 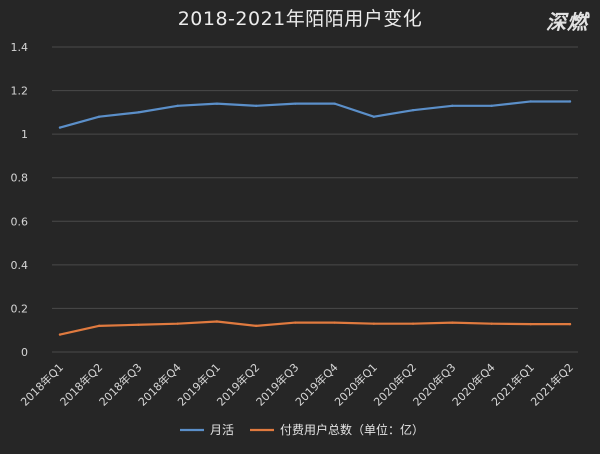 What do you see at coordinates (24, 352) in the screenshot?
I see `y-tick-label: 0` at bounding box center [24, 352].